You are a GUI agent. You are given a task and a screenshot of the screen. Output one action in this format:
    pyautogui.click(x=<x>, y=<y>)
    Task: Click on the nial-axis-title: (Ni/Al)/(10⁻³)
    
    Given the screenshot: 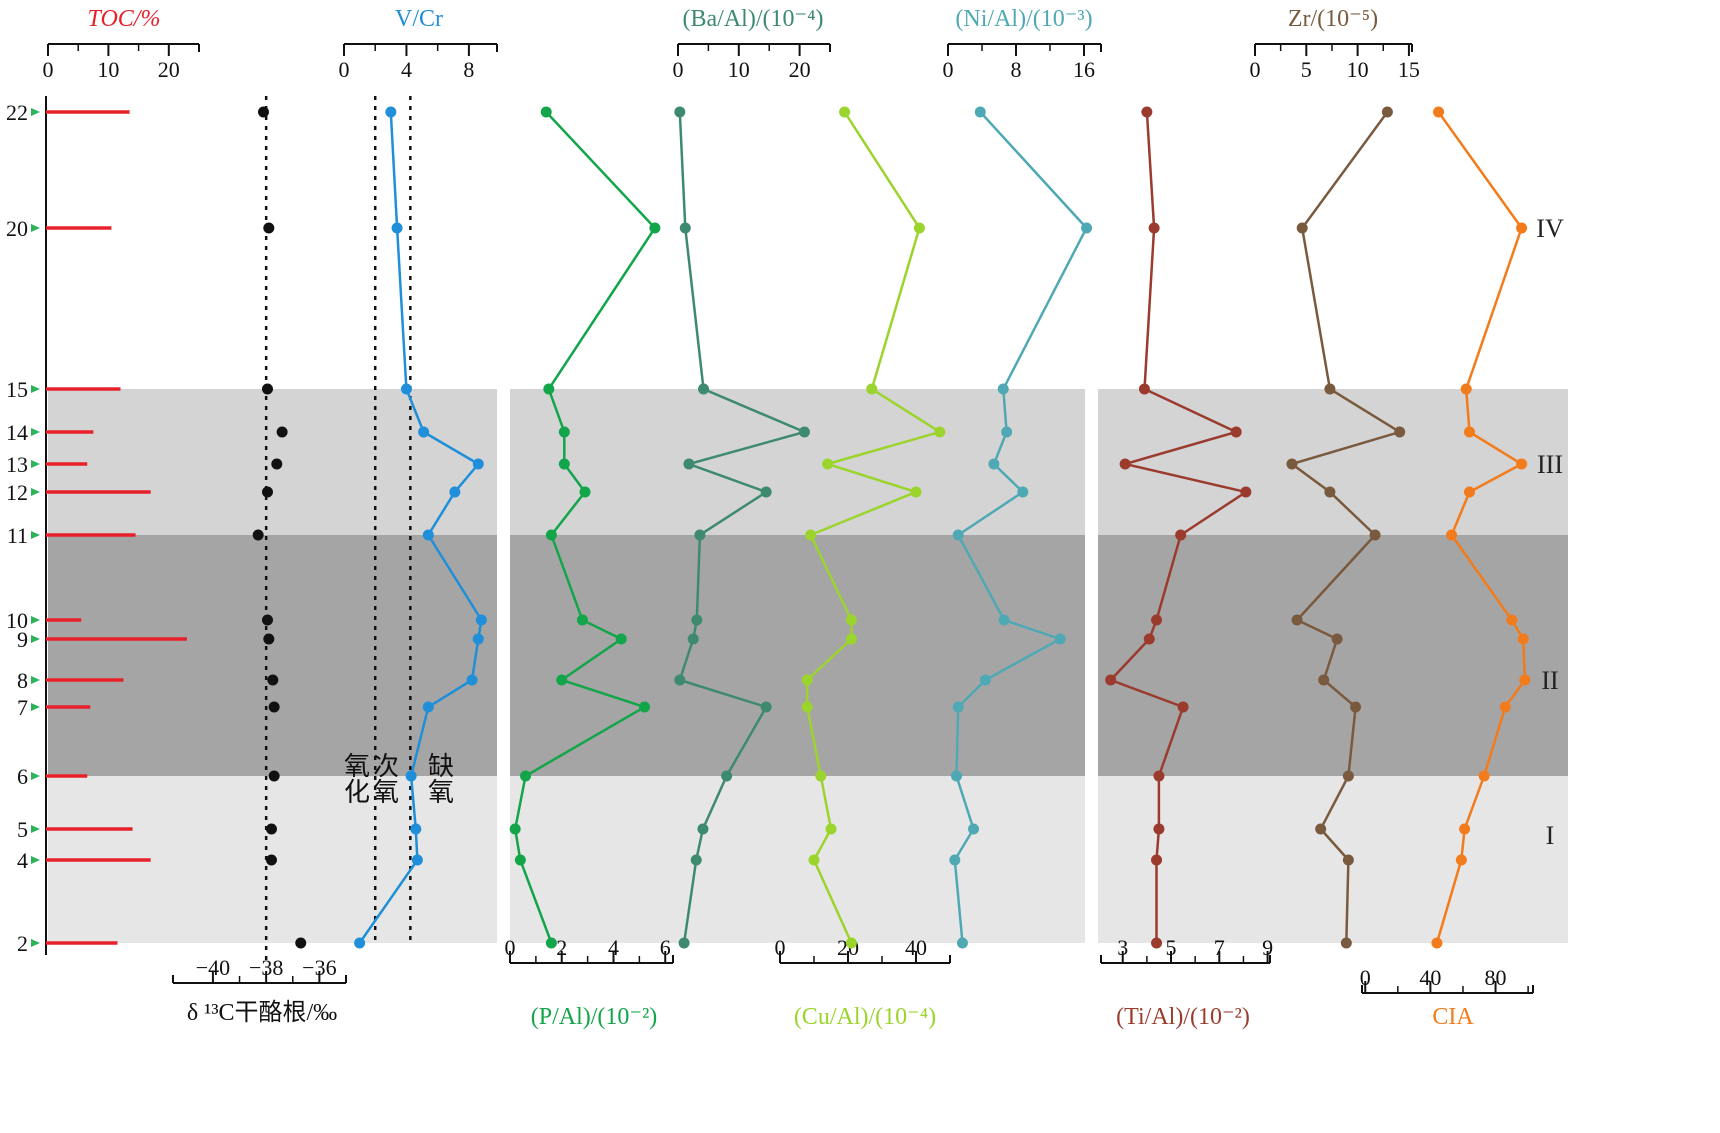 What is the action you would take?
    pyautogui.click(x=1023, y=19)
    